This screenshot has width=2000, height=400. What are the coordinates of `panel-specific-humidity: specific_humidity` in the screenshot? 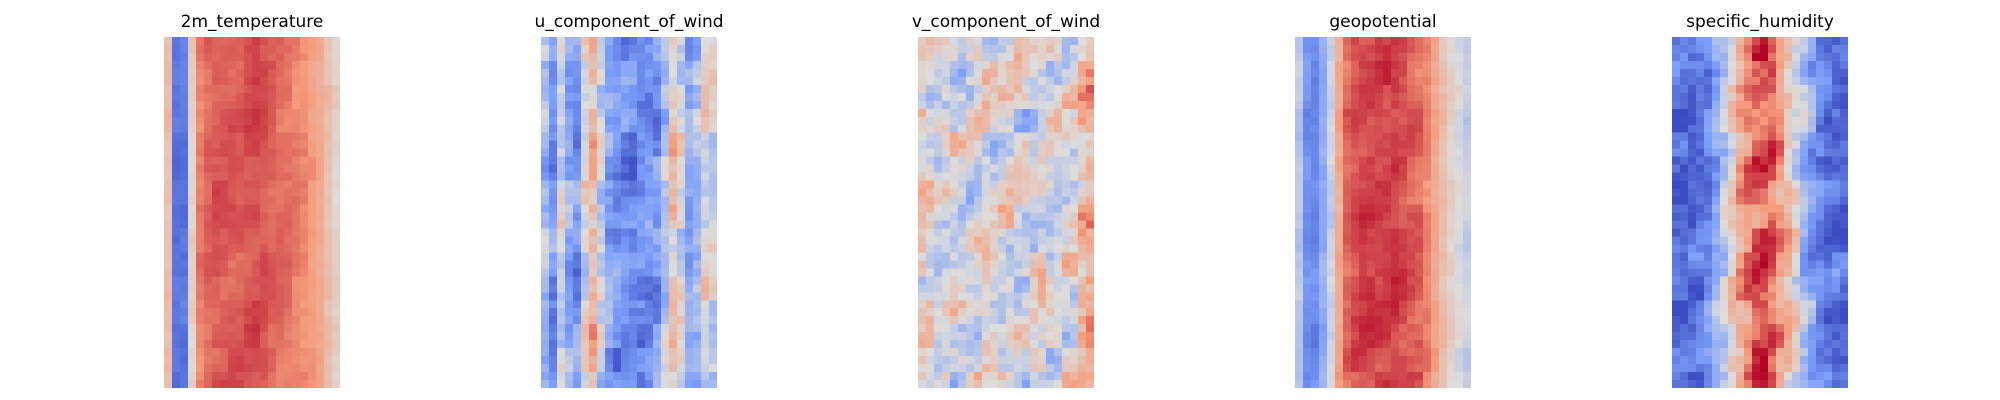 It's located at (1760, 200).